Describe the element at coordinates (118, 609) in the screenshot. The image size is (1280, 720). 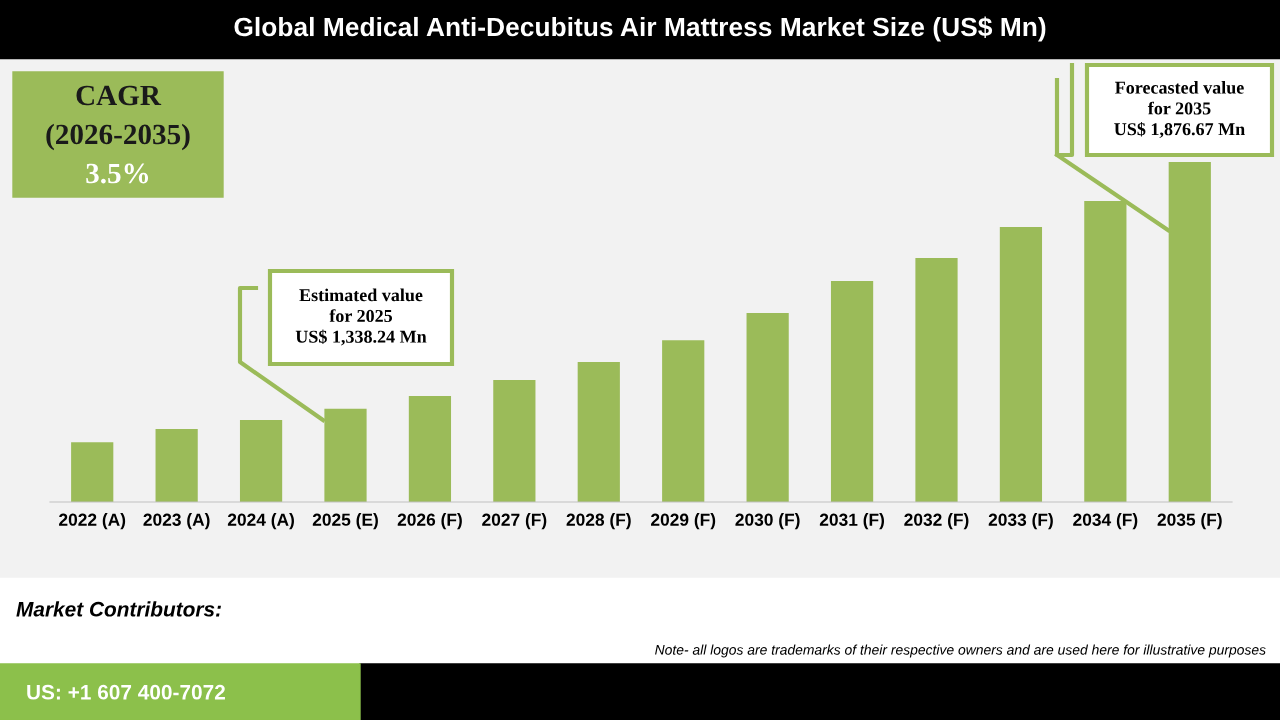
I see `text: Market Contributors:` at that location.